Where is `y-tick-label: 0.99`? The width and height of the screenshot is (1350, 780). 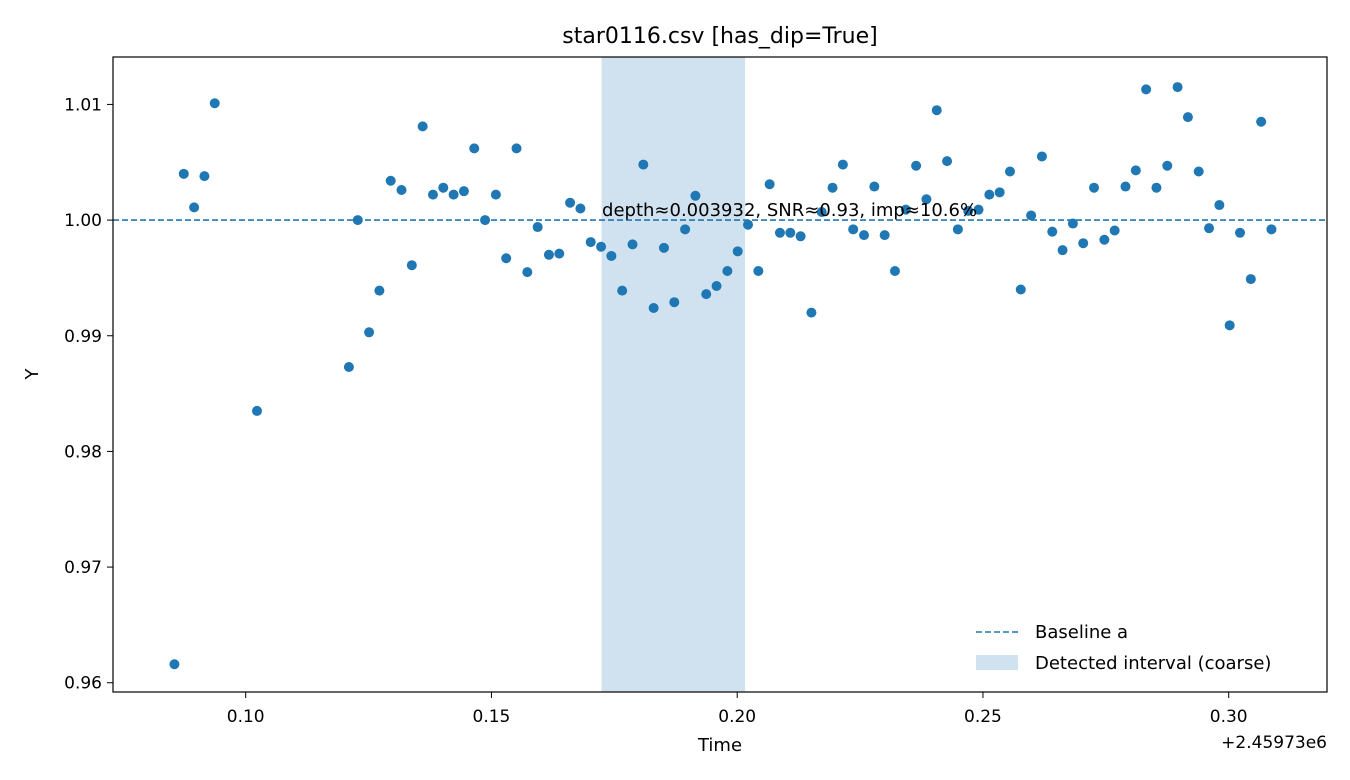
y-tick-label: 0.99 is located at coordinates (83, 337).